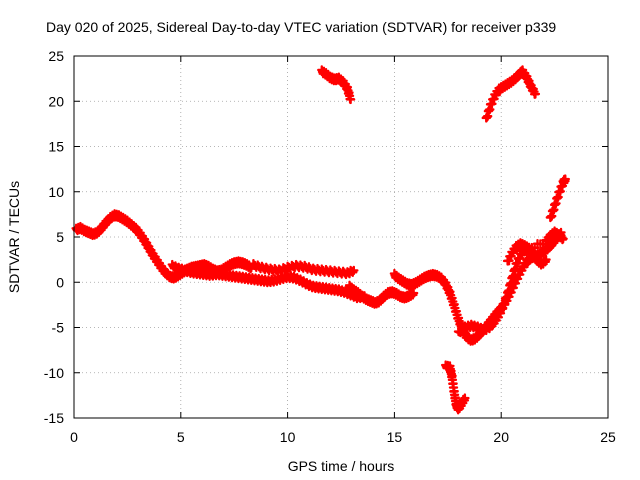 Image resolution: width=640 pixels, height=480 pixels. Describe the element at coordinates (381, 294) in the screenshot. I see `series-track-d` at that location.